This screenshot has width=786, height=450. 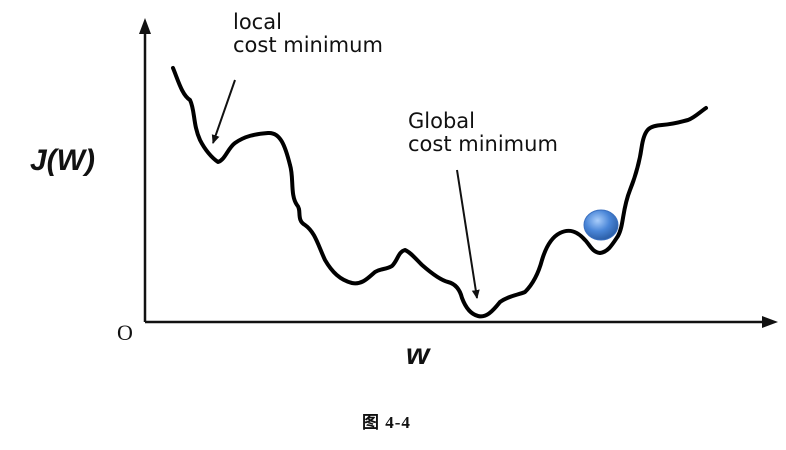 What do you see at coordinates (308, 45) in the screenshot?
I see `local-minimum-label-line2: cost minimum` at bounding box center [308, 45].